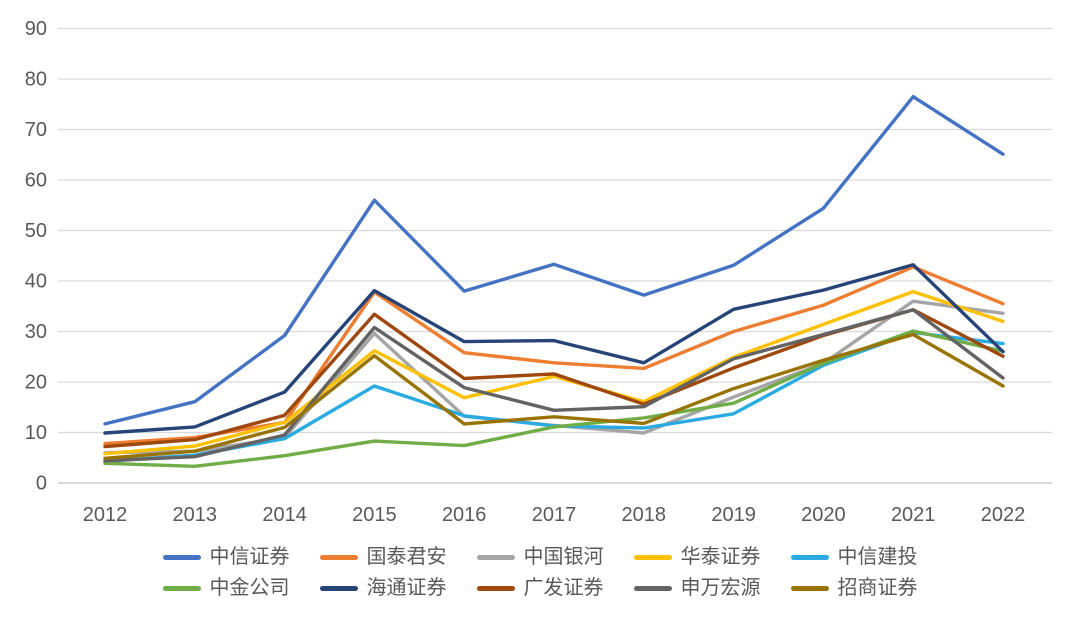 The image size is (1080, 644). I want to click on legend-item: 中金公司, so click(226, 588).